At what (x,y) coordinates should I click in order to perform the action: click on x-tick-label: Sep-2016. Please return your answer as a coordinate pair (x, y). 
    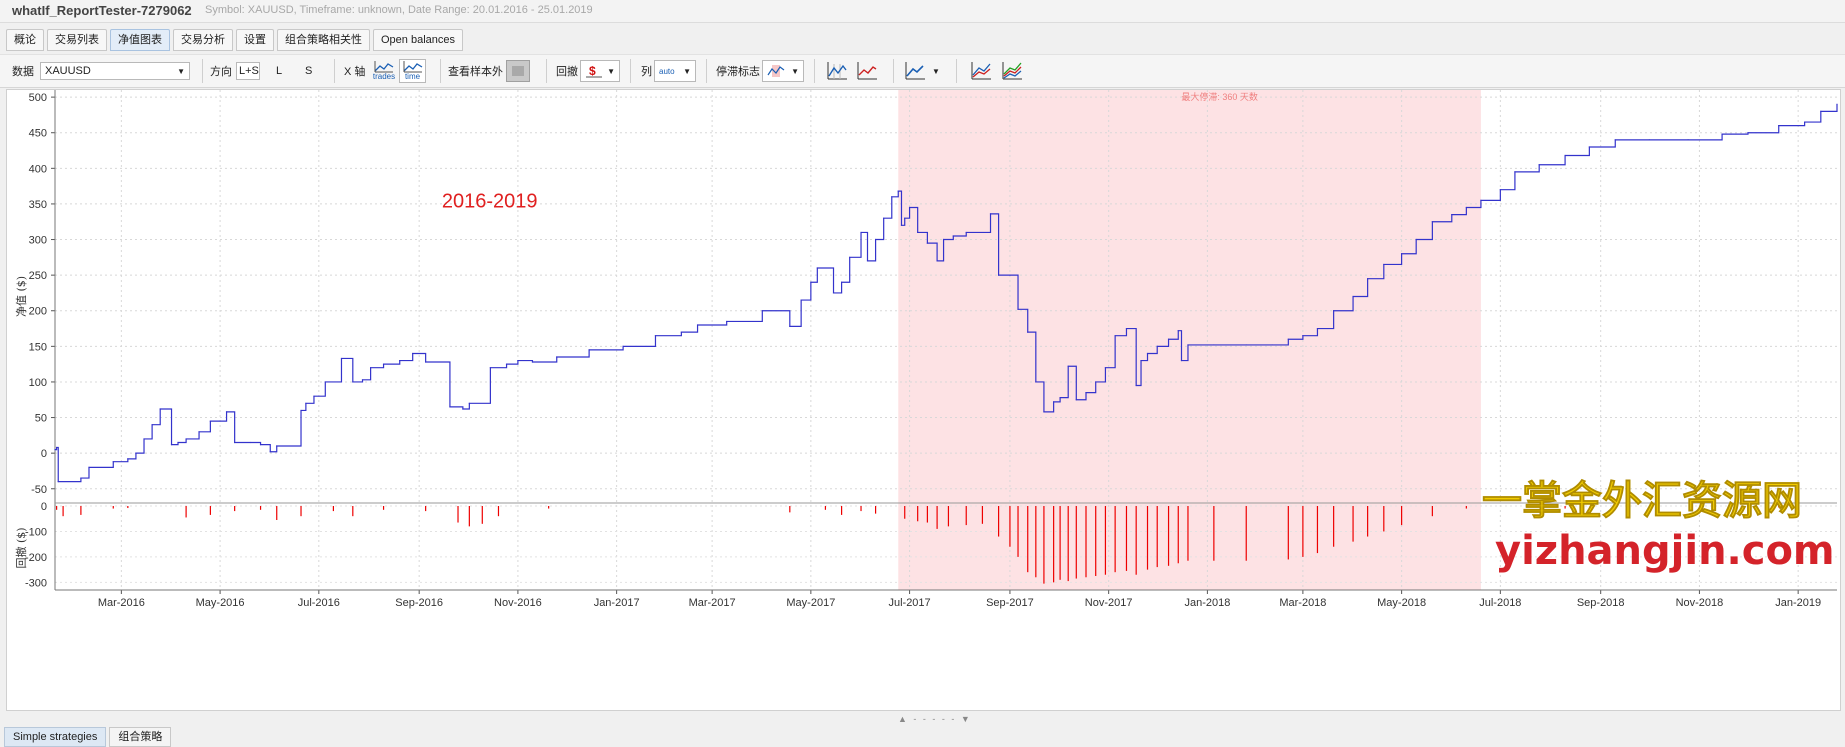
    Looking at the image, I should click on (419, 603).